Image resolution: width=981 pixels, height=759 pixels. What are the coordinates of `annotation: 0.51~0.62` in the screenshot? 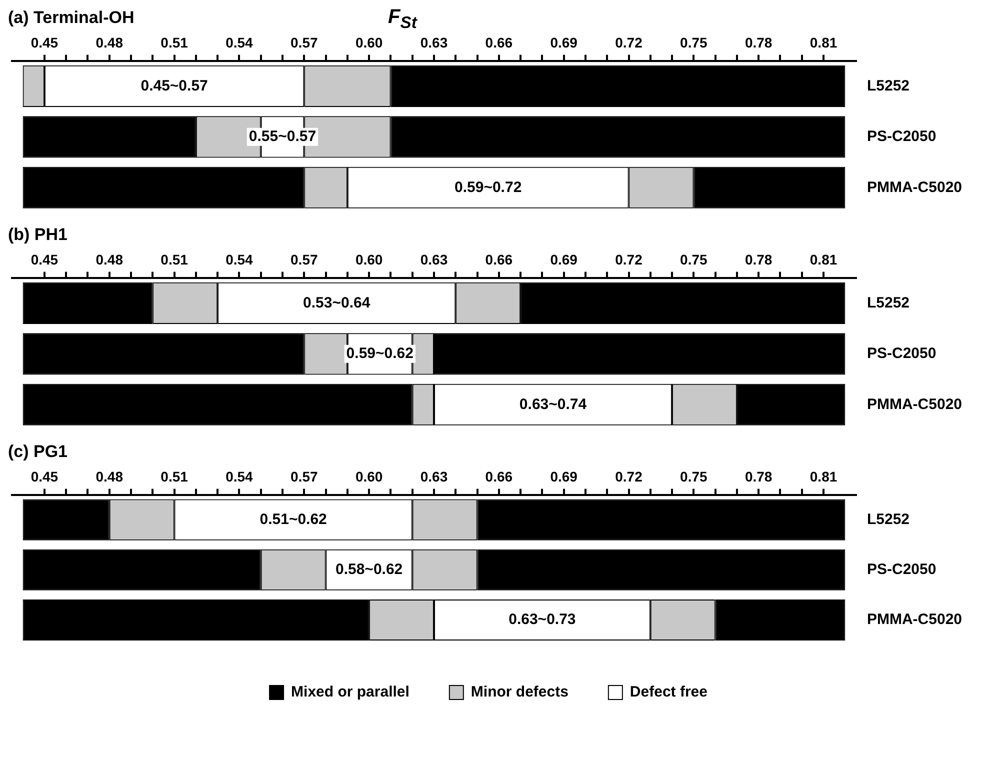 It's located at (293, 519).